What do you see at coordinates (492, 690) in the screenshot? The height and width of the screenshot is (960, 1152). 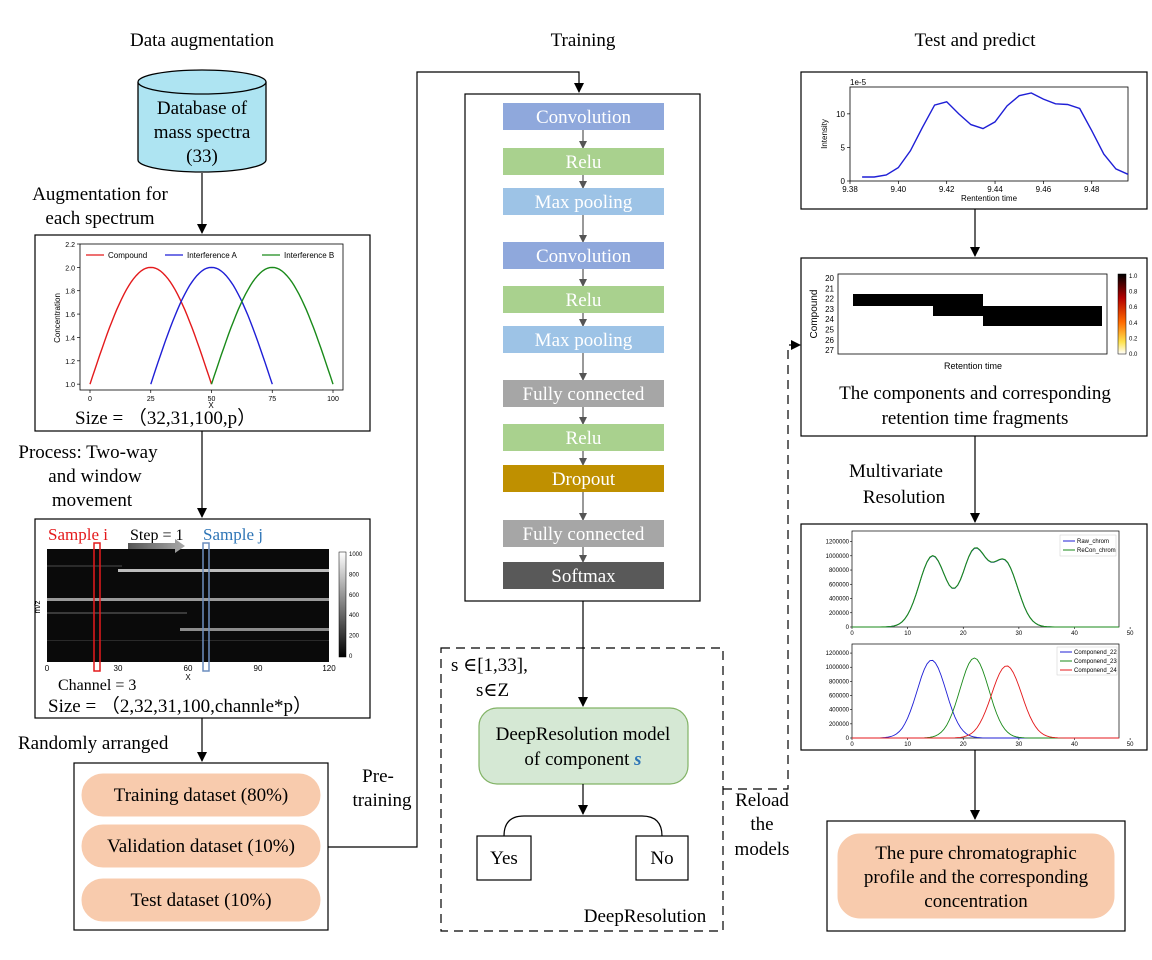 I see `condition-label-2: s∈Z` at bounding box center [492, 690].